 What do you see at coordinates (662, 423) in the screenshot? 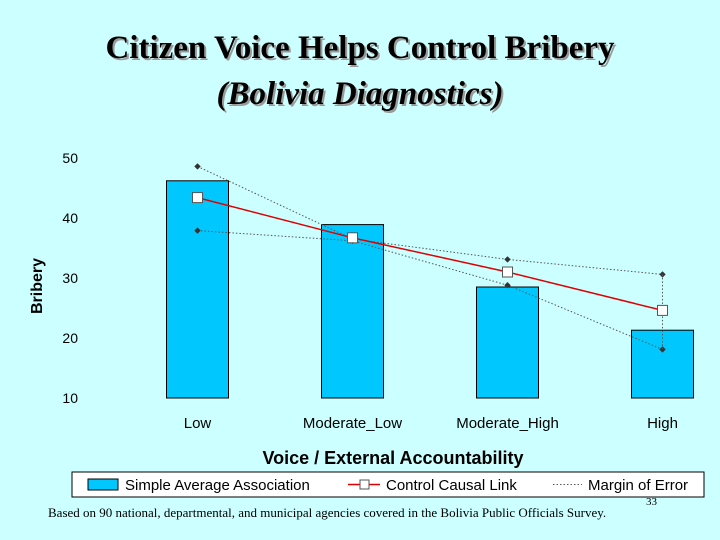
I see `x-tick-label: High` at bounding box center [662, 423].